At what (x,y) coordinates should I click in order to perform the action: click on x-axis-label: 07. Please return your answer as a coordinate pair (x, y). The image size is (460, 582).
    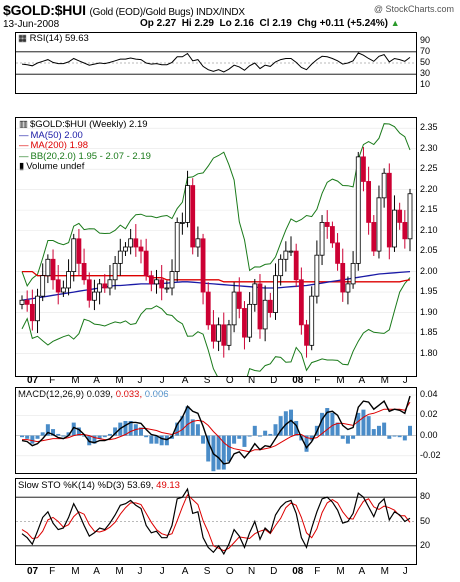
    Looking at the image, I should click on (33, 571).